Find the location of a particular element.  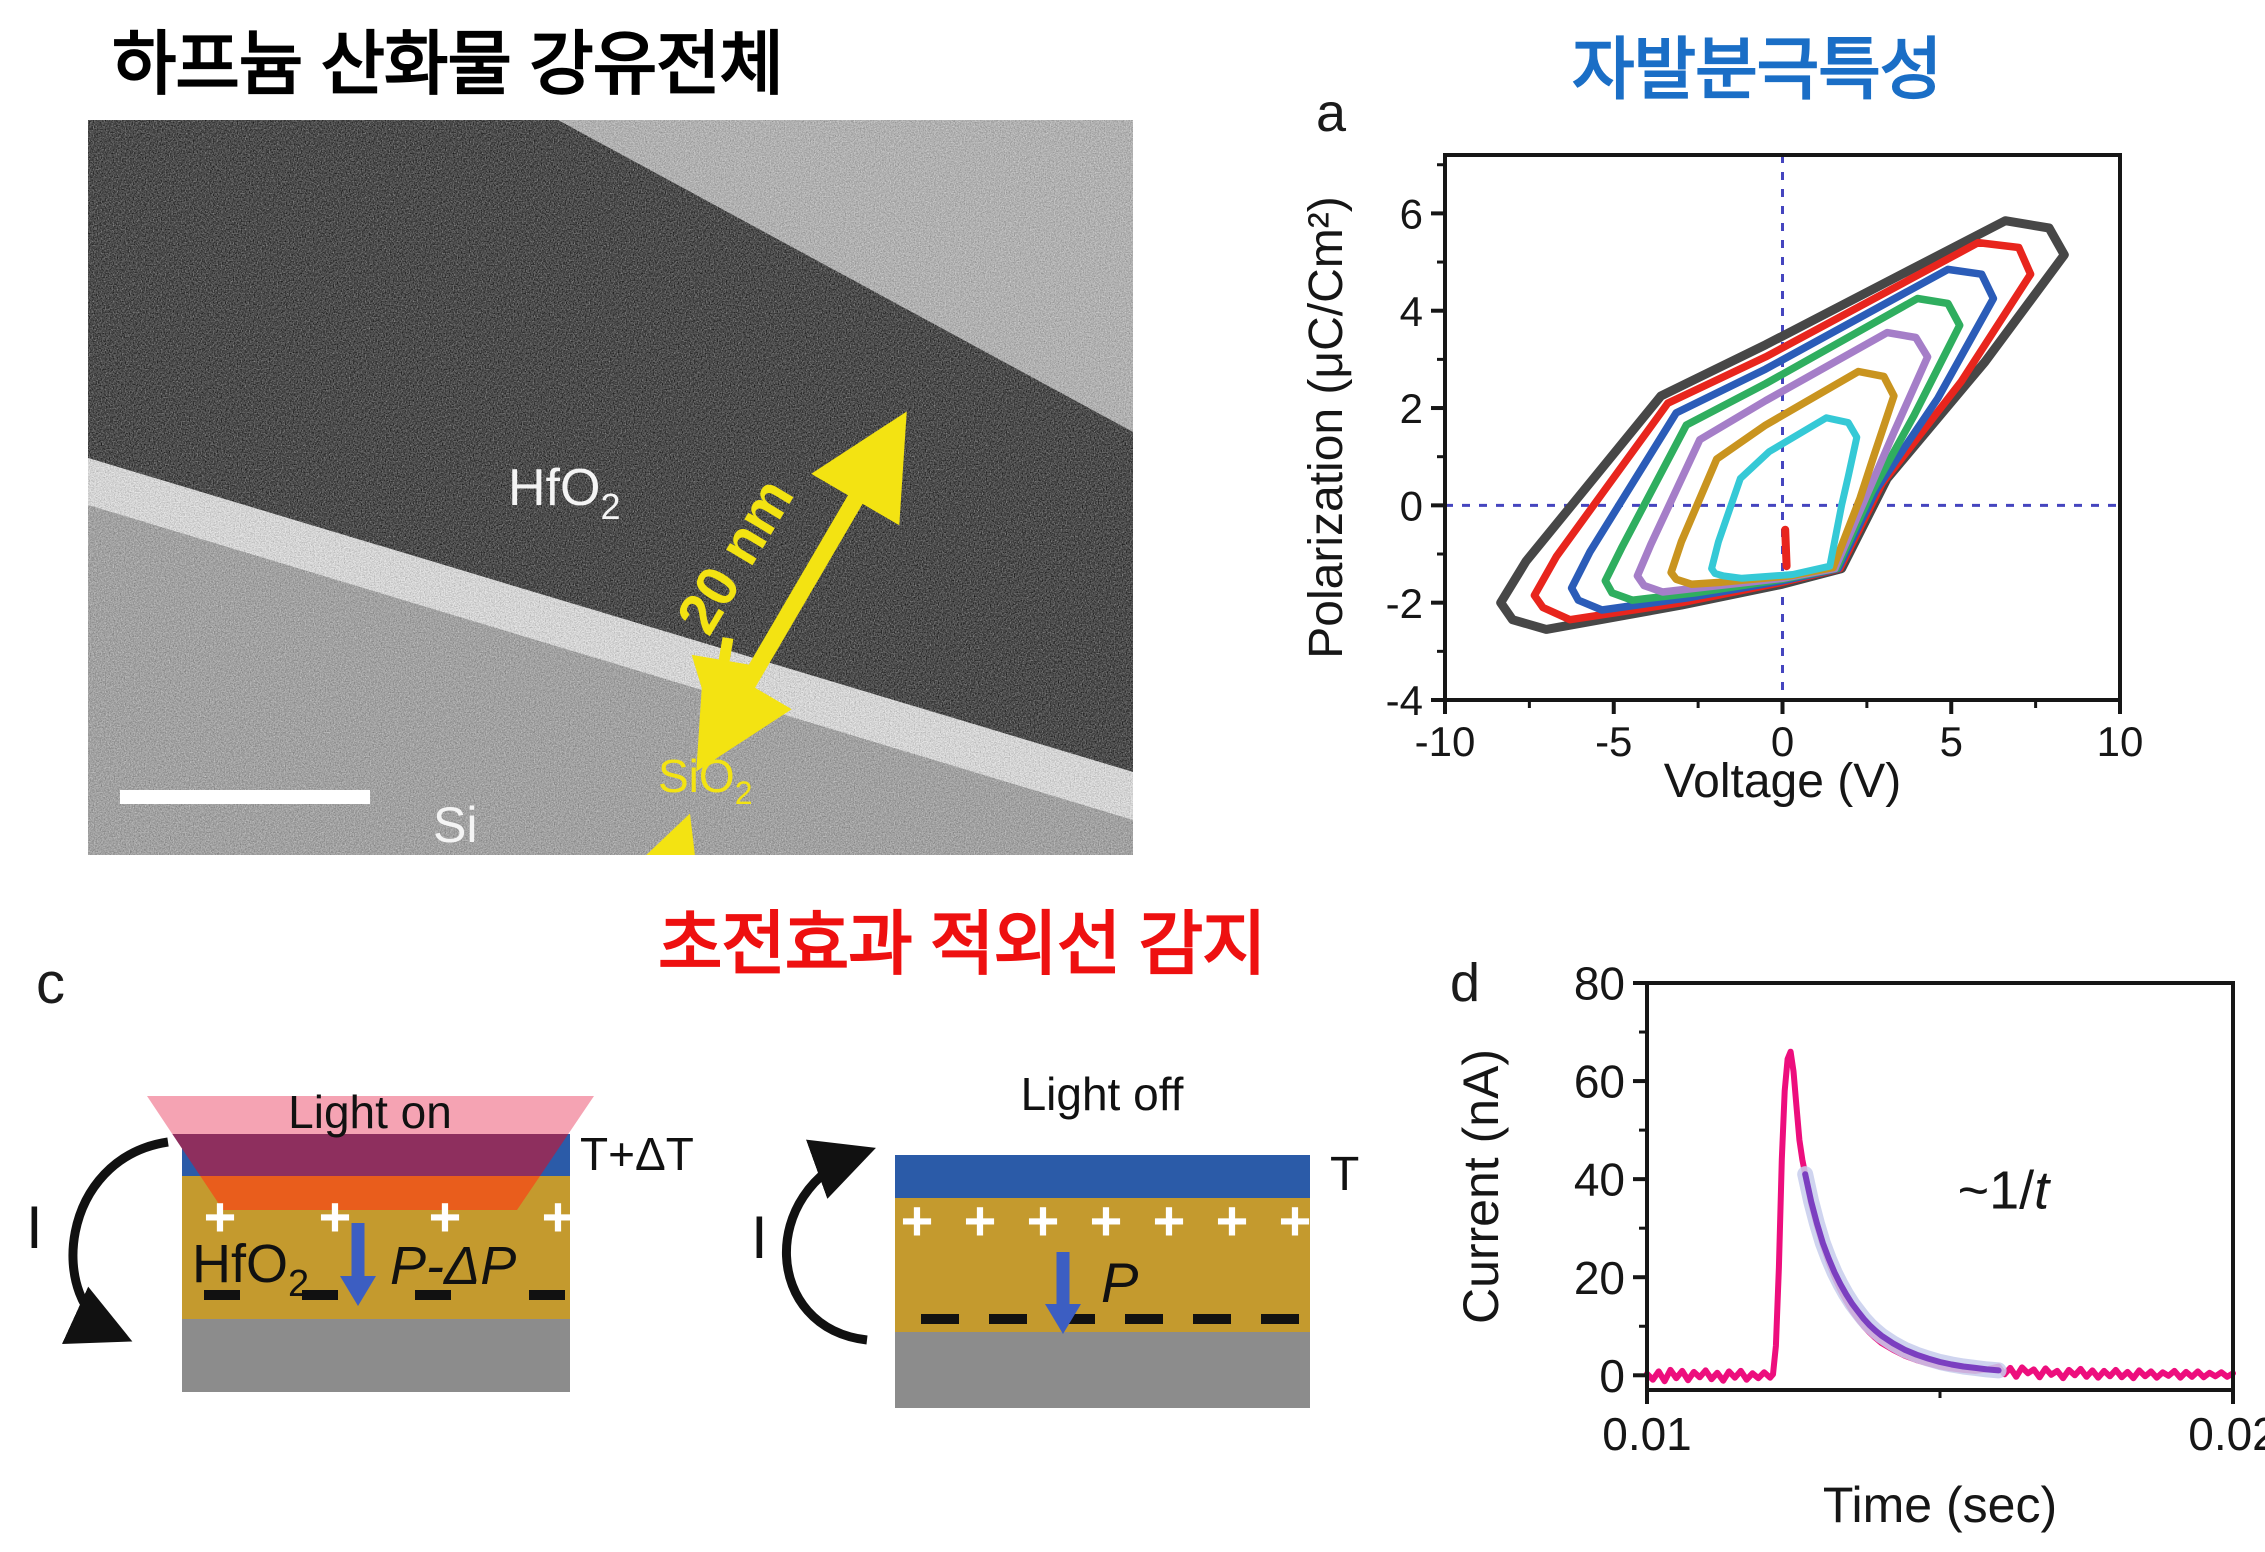

x-tick-label: 0.01 is located at coordinates (1647, 1434).